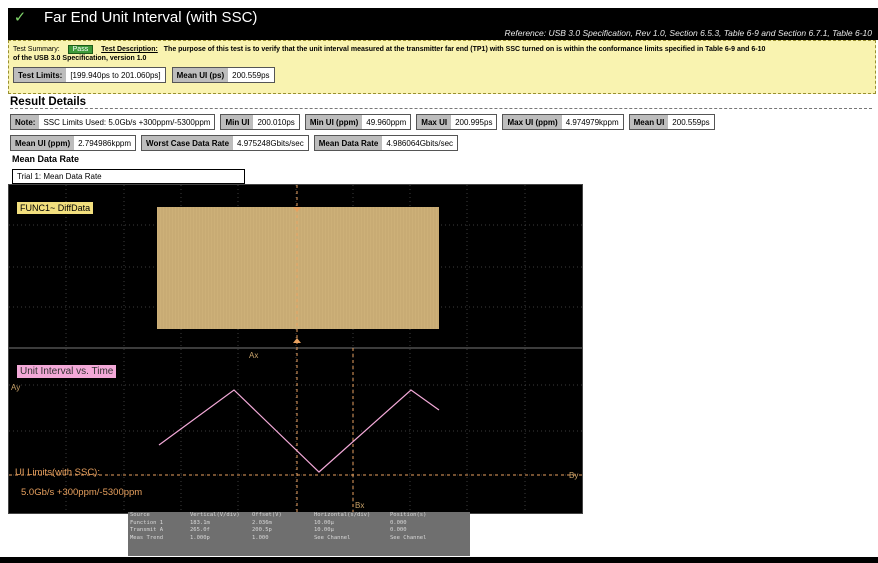  What do you see at coordinates (200, 522) in the screenshot?
I see `readout-cell: 183.1m` at bounding box center [200, 522].